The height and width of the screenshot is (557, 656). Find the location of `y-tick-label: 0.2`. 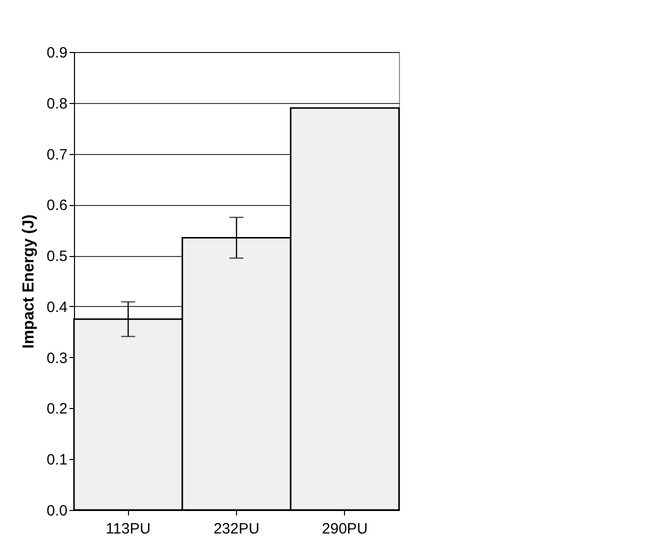

y-tick-label: 0.2 is located at coordinates (57, 409).